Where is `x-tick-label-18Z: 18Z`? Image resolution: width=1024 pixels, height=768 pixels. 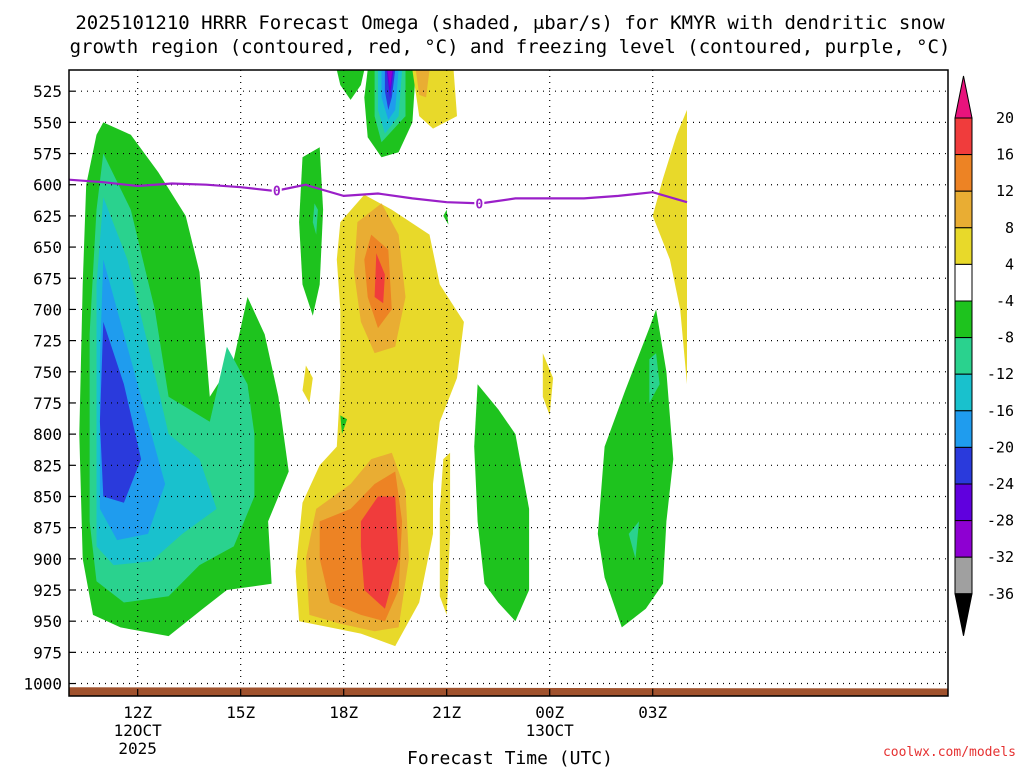
x-tick-label-18Z: 18Z is located at coordinates (343, 712).